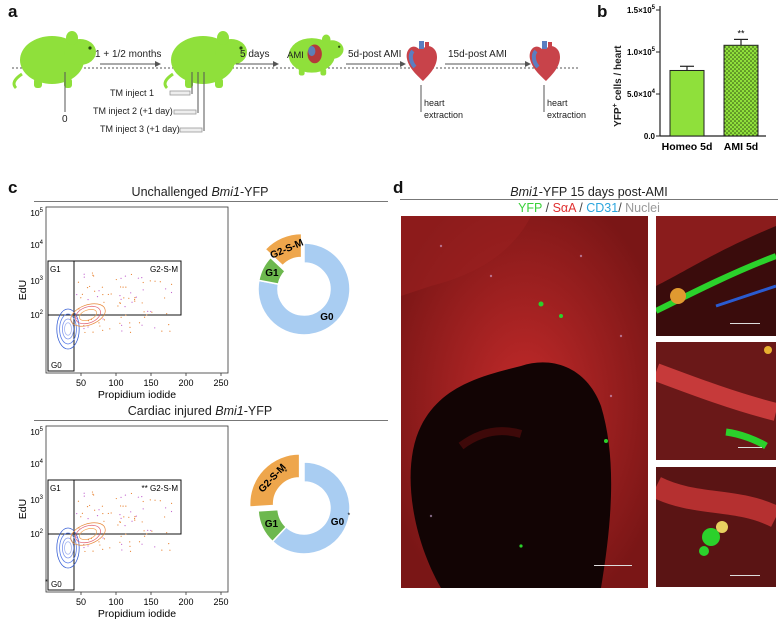 The width and height of the screenshot is (778, 622). Describe the element at coordinates (375, 54) in the screenshot. I see `interval-label-3: 5d-post AMI` at that location.